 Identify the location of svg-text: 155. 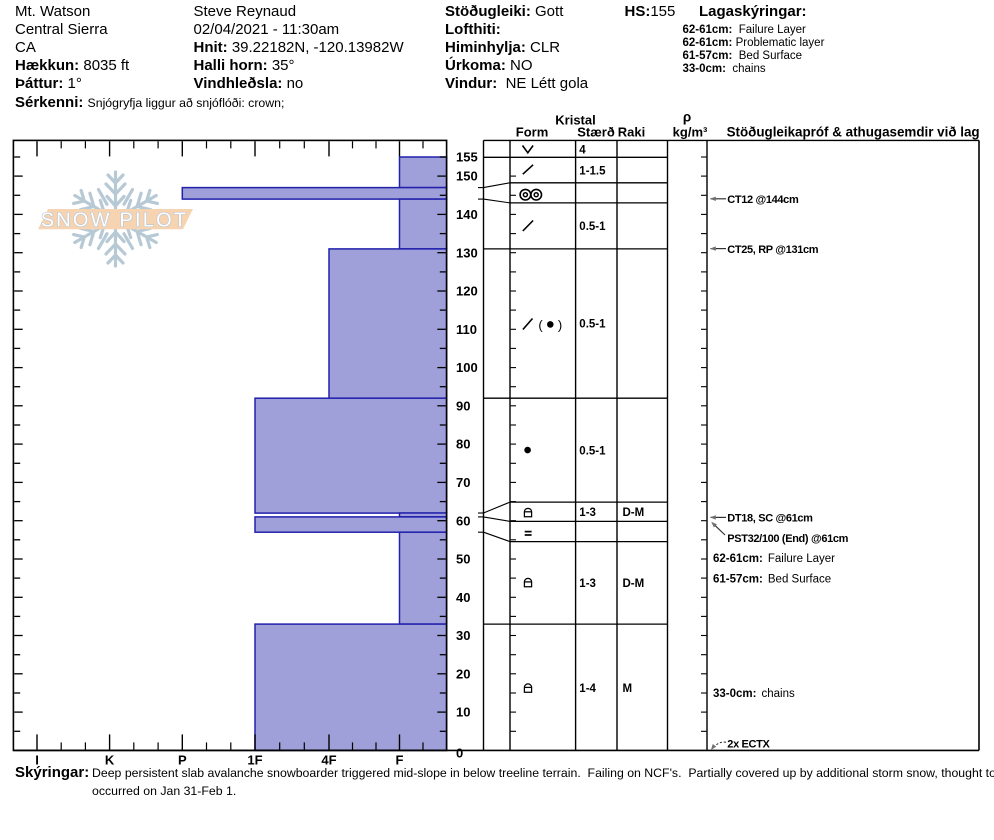
(467, 157).